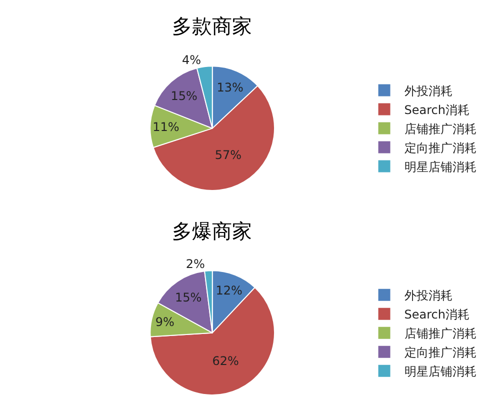  Describe the element at coordinates (230, 87) in the screenshot. I see `data-label: 13%` at that location.